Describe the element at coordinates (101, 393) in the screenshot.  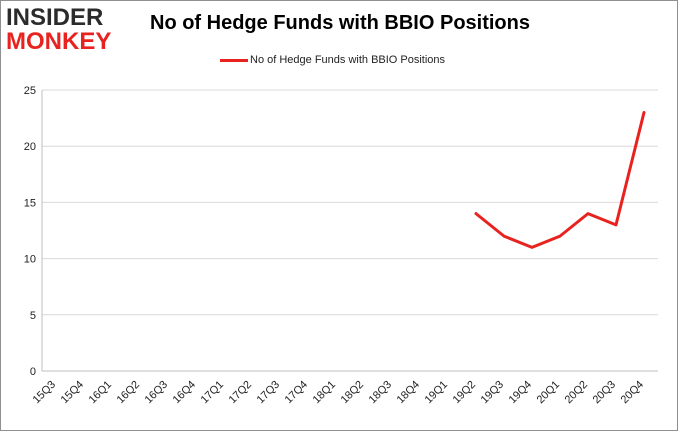
I see `x-tick-label: 16Q1` at that location.